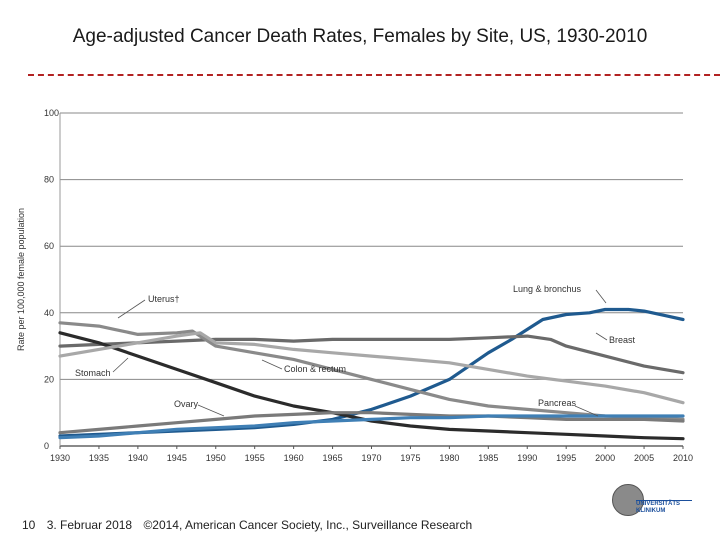  I want to click on annotation-leader-colon-rectum, so click(272, 364).